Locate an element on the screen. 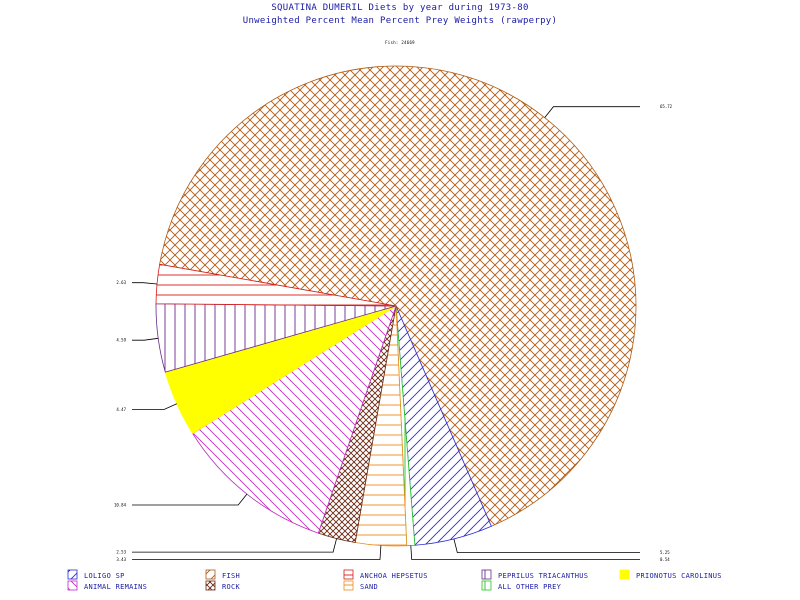 This screenshot has height=600, width=800. leader-line-all-other-prey is located at coordinates (525, 552).